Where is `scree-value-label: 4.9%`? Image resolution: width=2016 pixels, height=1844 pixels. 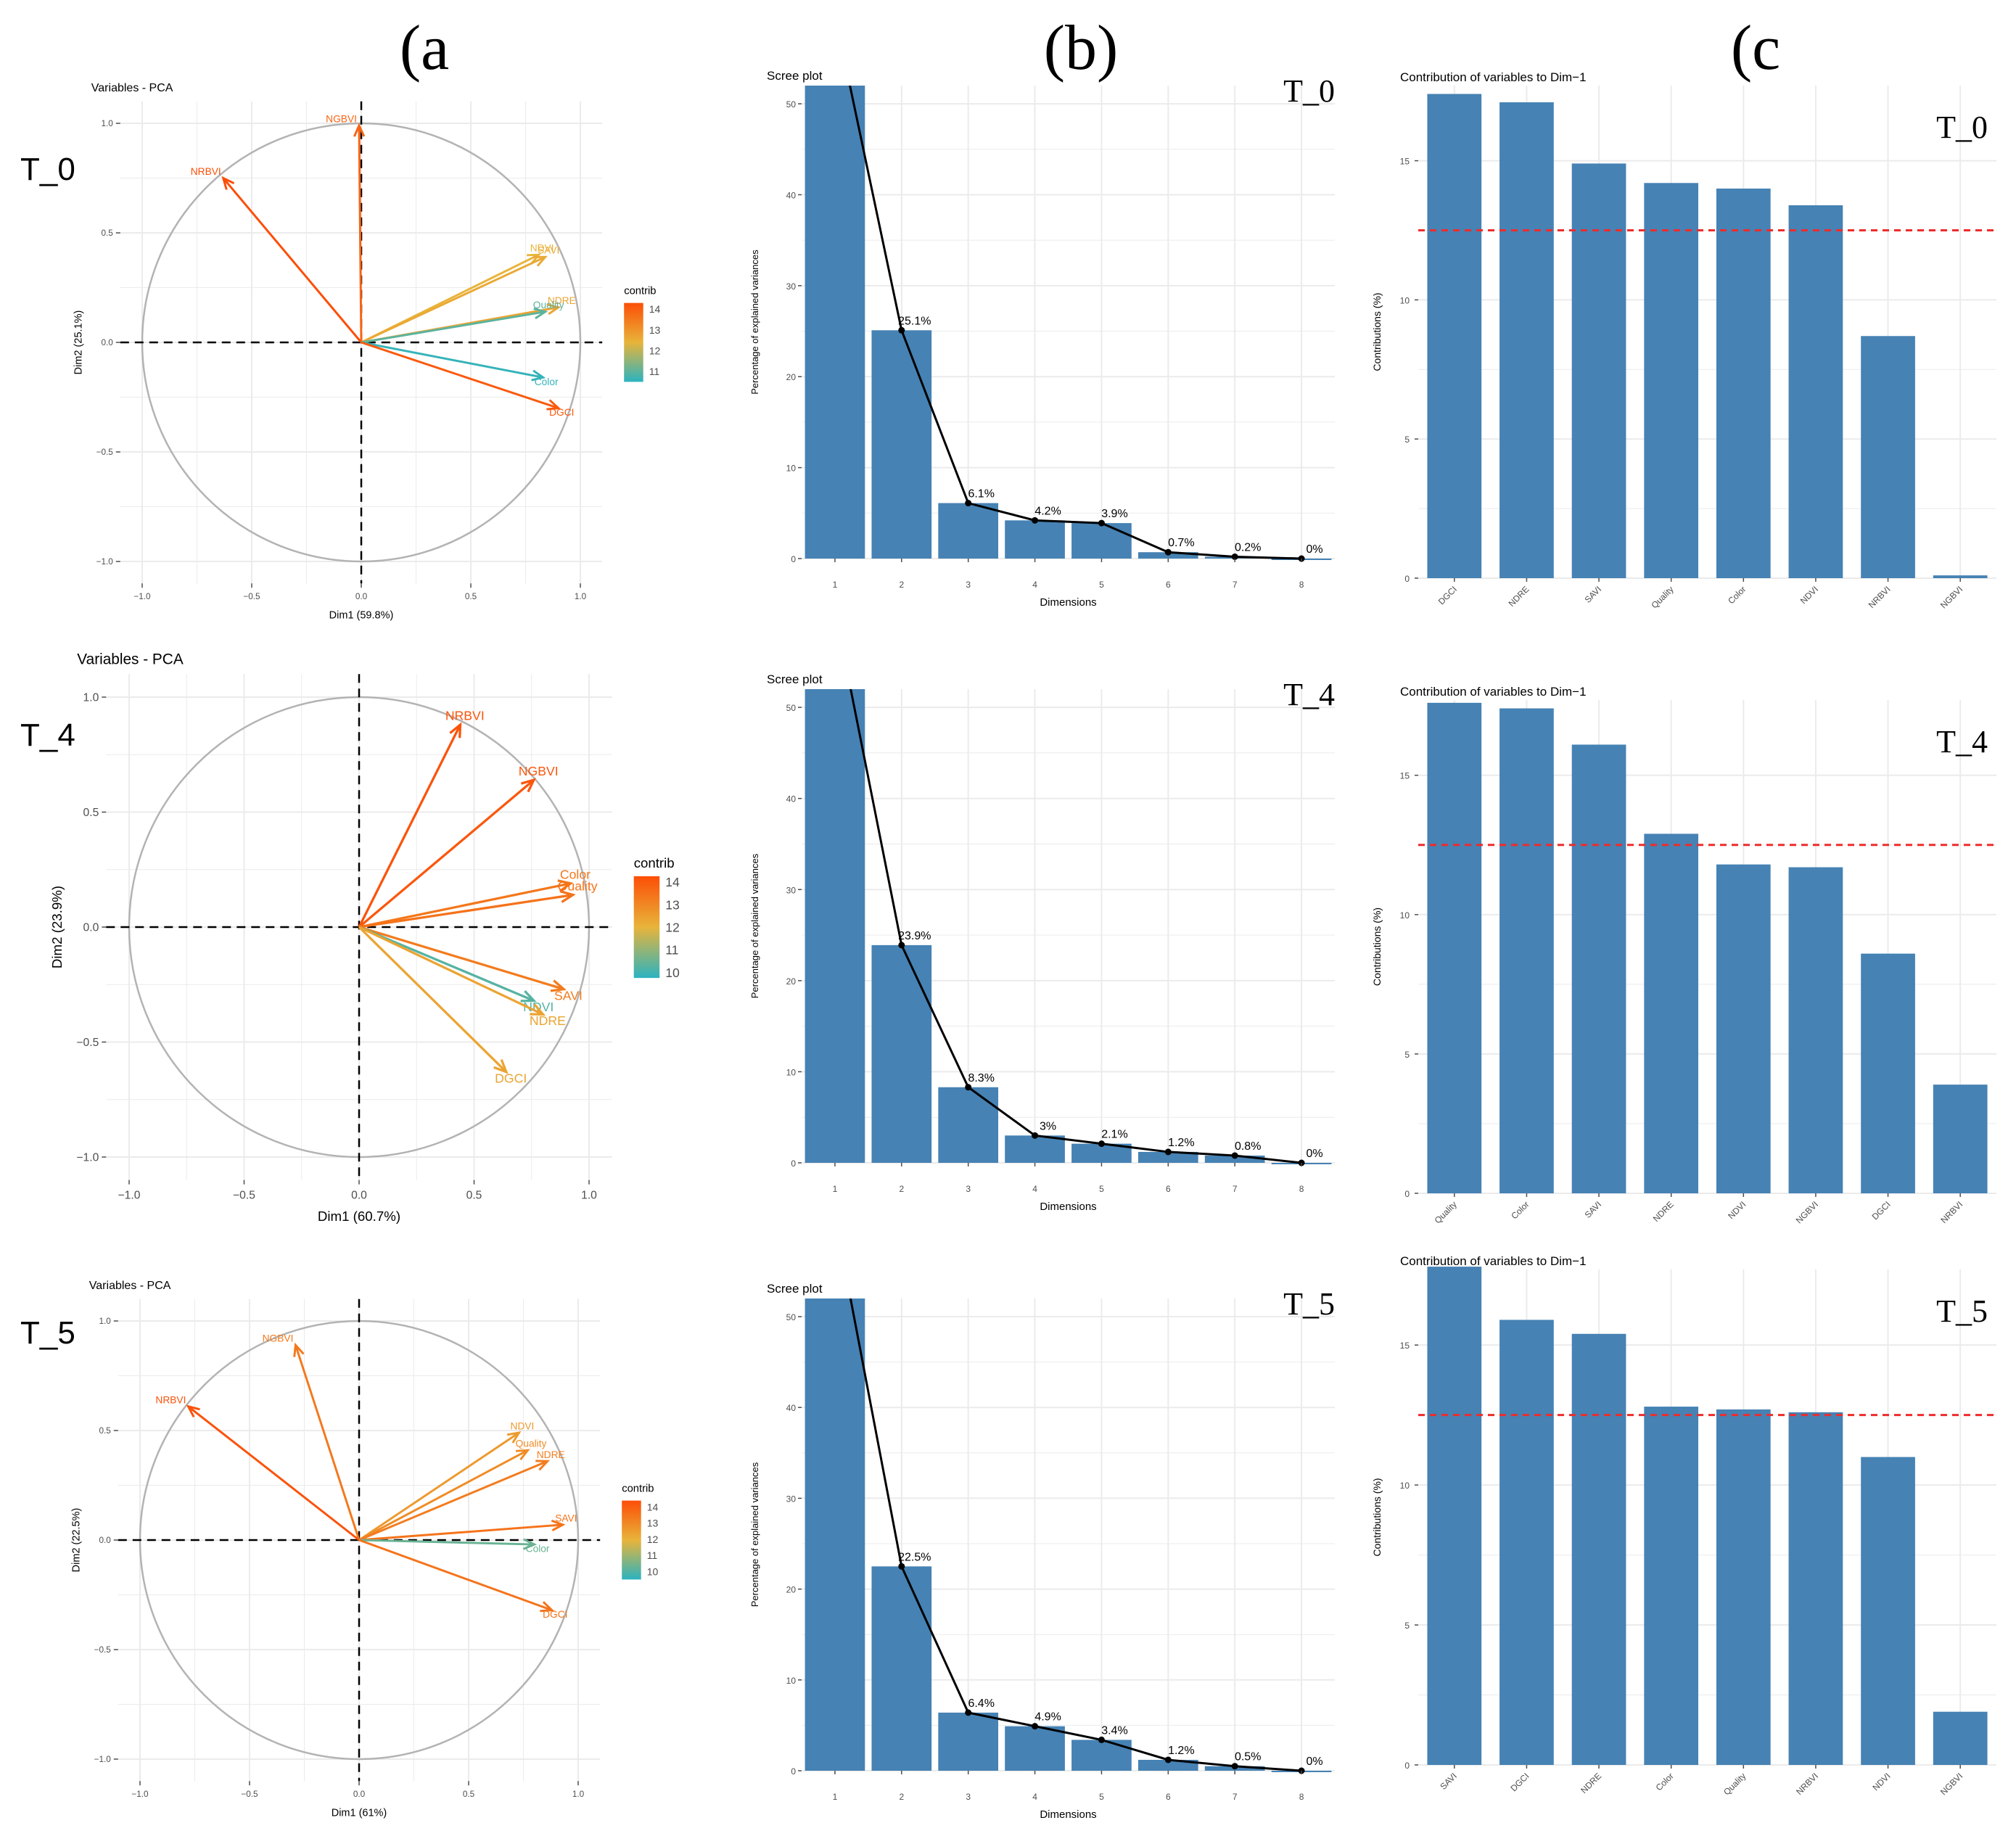 scree-value-label: 4.9% is located at coordinates (1047, 1717).